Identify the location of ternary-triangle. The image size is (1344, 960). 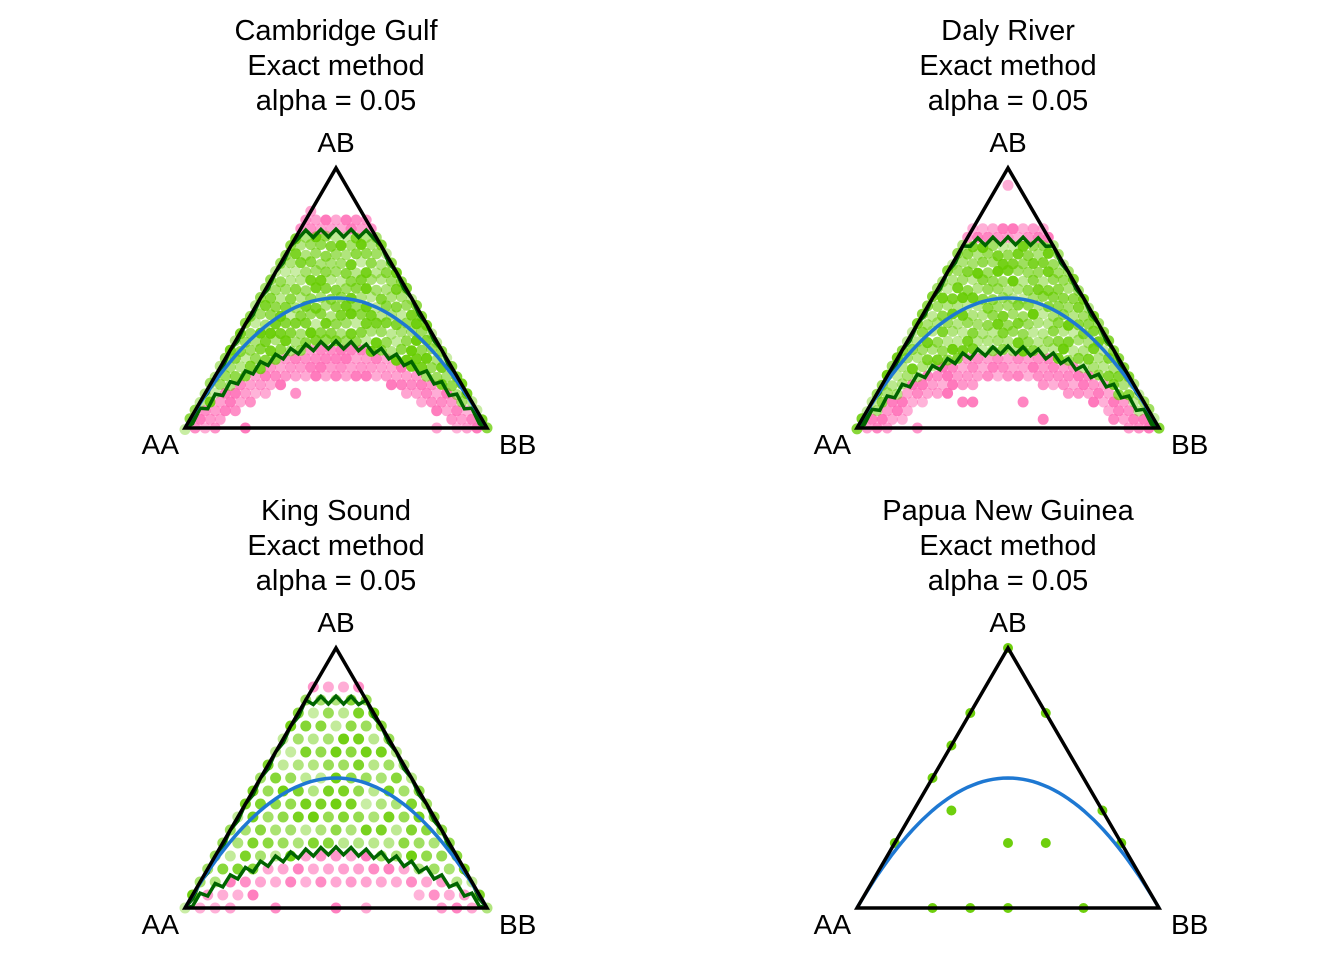
(336, 777).